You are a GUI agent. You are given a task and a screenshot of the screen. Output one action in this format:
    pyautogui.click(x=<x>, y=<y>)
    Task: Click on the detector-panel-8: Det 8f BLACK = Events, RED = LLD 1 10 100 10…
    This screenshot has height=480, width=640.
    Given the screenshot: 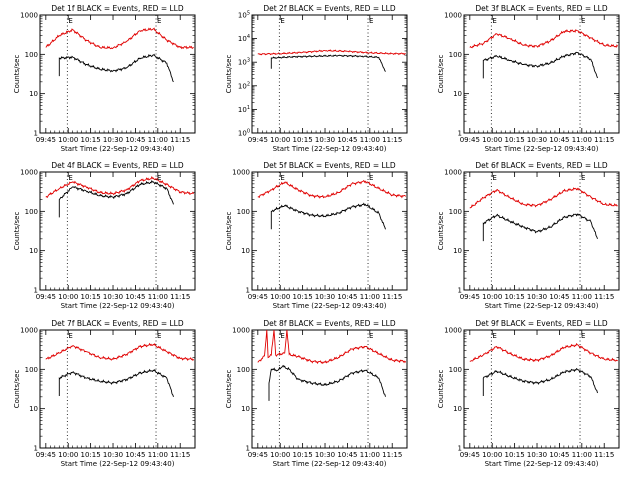 What is the action you would take?
    pyautogui.click(x=316, y=393)
    